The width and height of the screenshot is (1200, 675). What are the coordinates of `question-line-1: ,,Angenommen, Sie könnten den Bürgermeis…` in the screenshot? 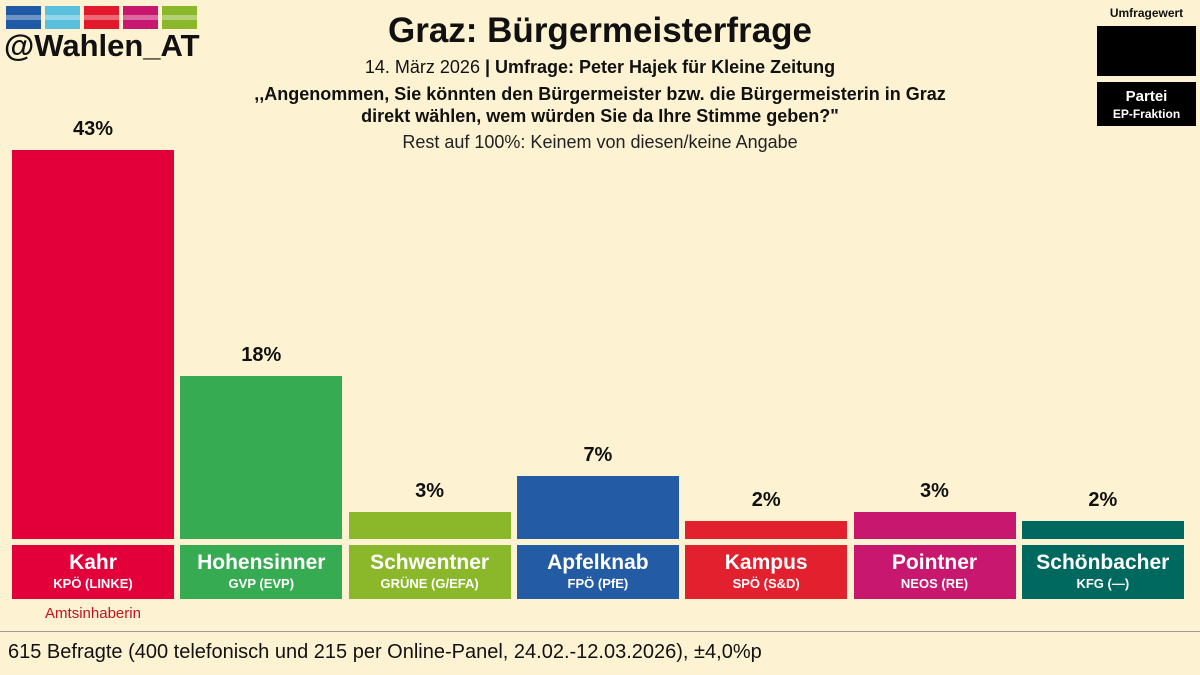 It's located at (600, 94).